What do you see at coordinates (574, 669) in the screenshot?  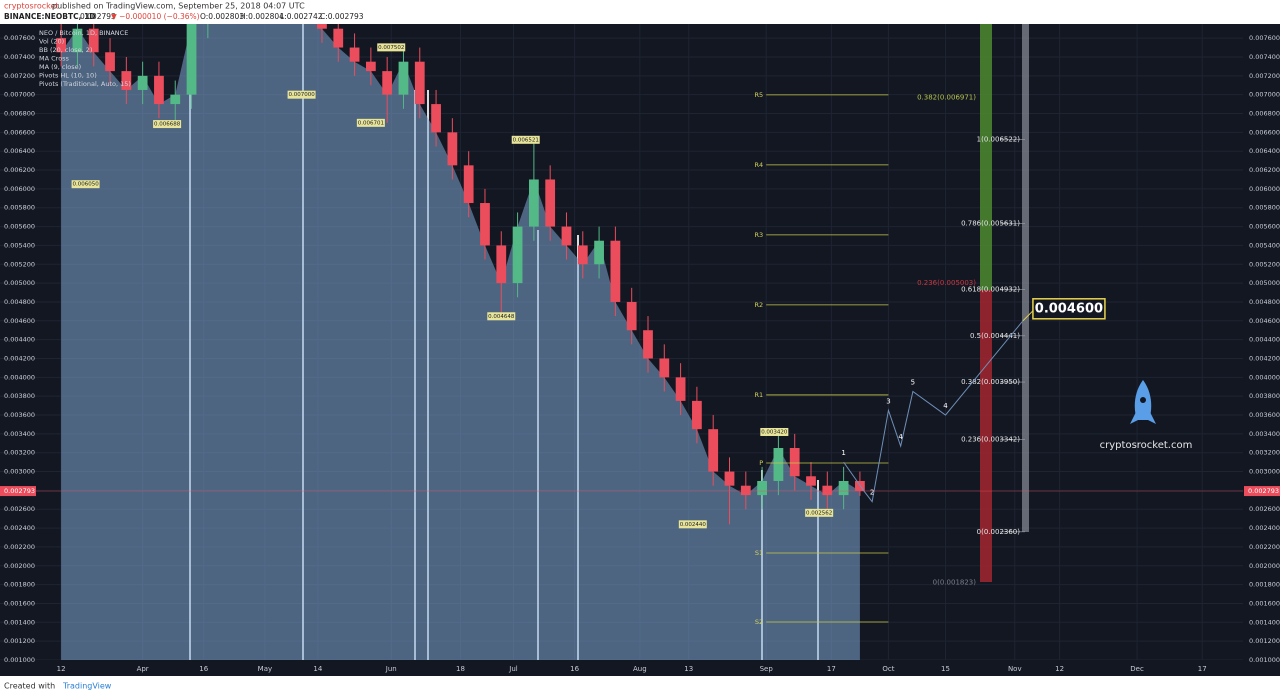 I see `x-tick-label: 16` at bounding box center [574, 669].